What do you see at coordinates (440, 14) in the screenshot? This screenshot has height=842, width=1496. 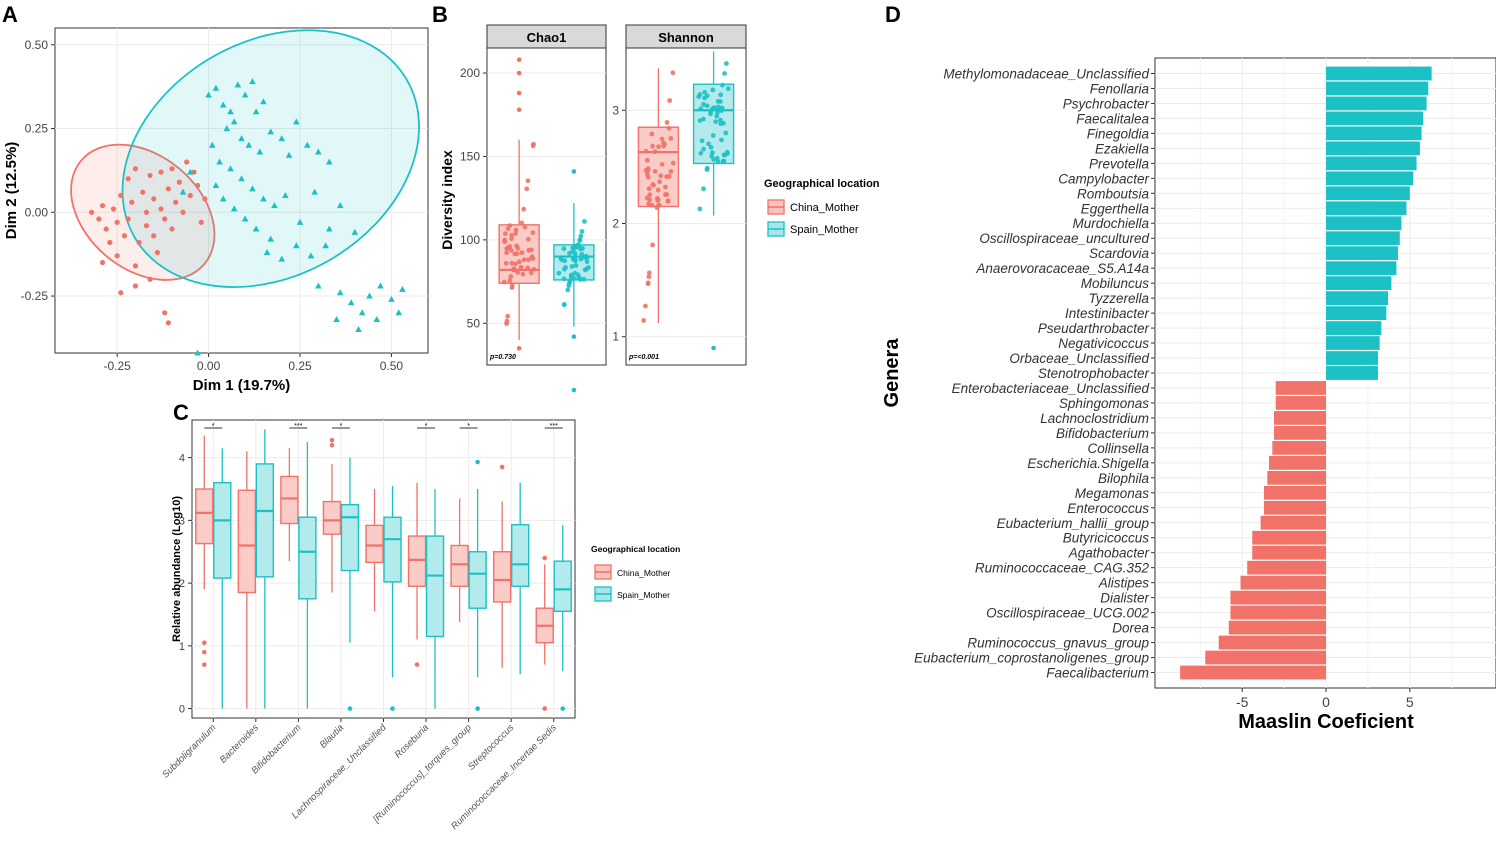 I see `panel-label-b: B` at bounding box center [440, 14].